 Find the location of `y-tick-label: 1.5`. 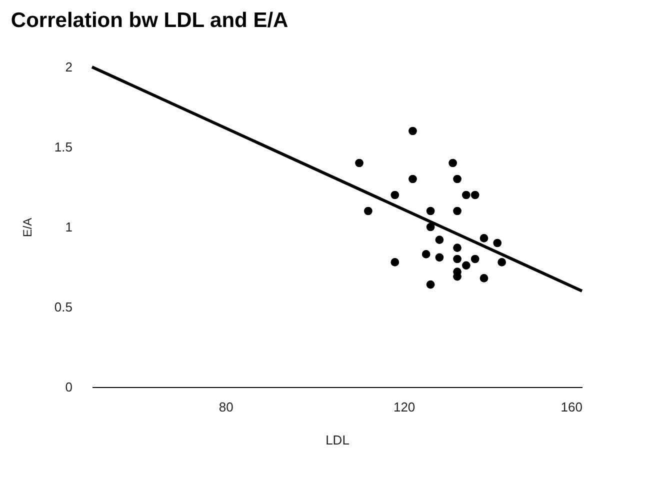

y-tick-label: 1.5 is located at coordinates (63, 147).